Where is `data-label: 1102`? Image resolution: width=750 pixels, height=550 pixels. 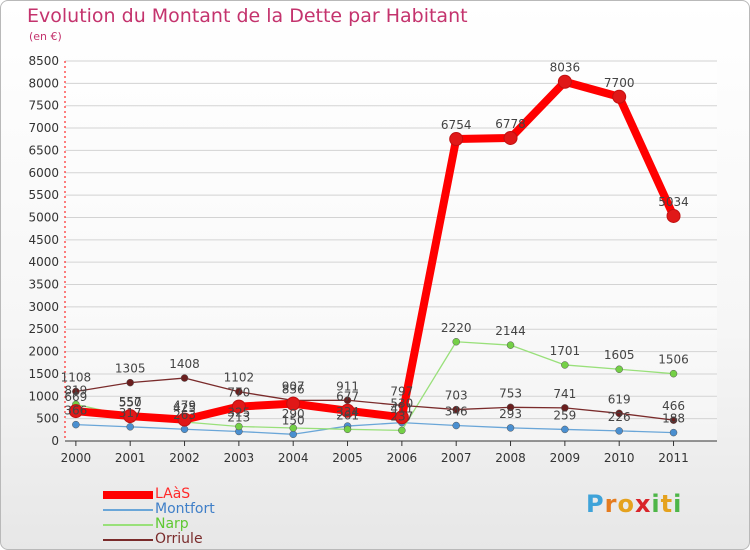
data-label: 1102 is located at coordinates (239, 378).